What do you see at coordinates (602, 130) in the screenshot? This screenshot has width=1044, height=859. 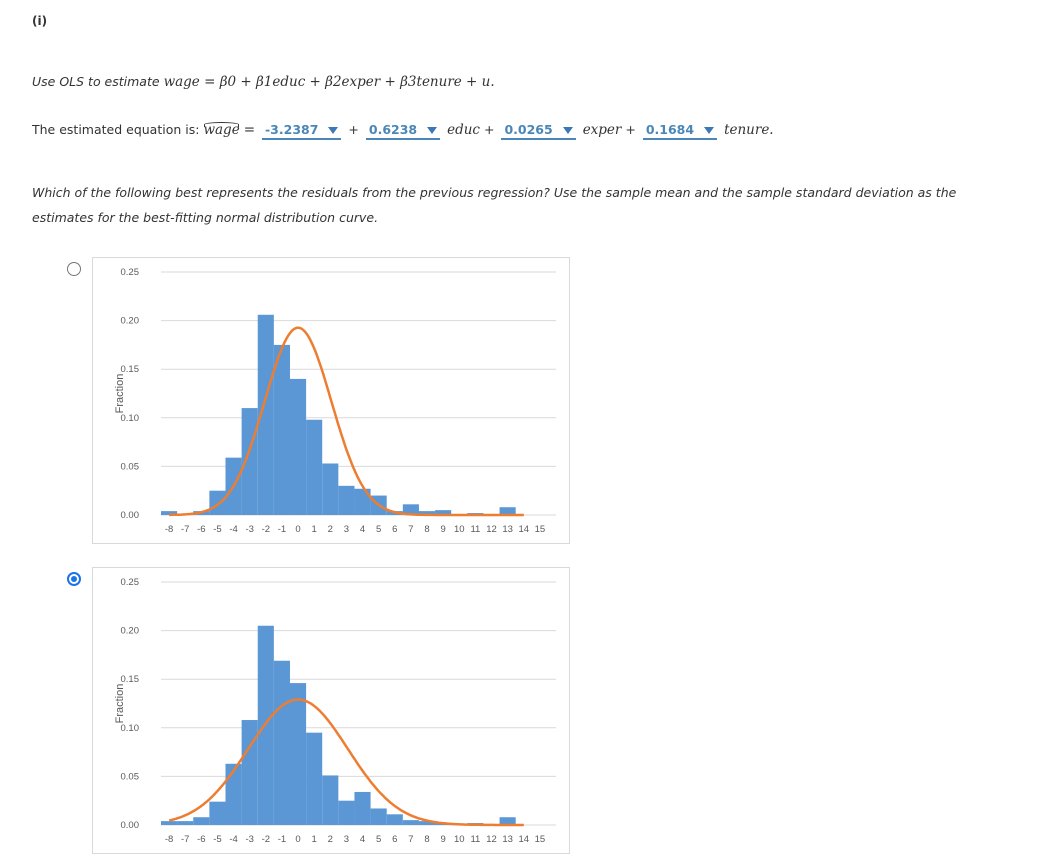 I see `exper-variable: exper` at bounding box center [602, 130].